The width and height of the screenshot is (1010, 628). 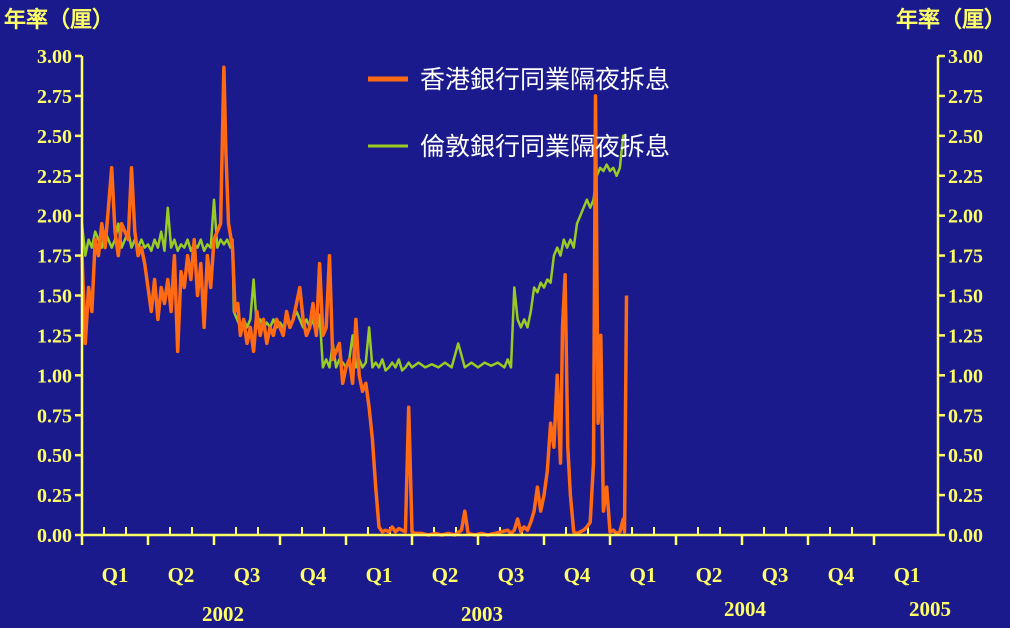 I want to click on left-y-tick-label: 2.75, so click(x=54, y=97).